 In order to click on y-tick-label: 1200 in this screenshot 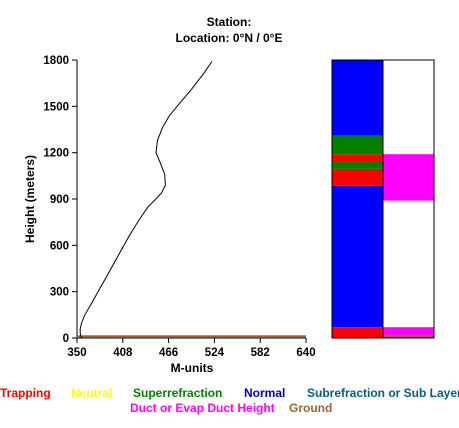, I will do `click(56, 154)`.